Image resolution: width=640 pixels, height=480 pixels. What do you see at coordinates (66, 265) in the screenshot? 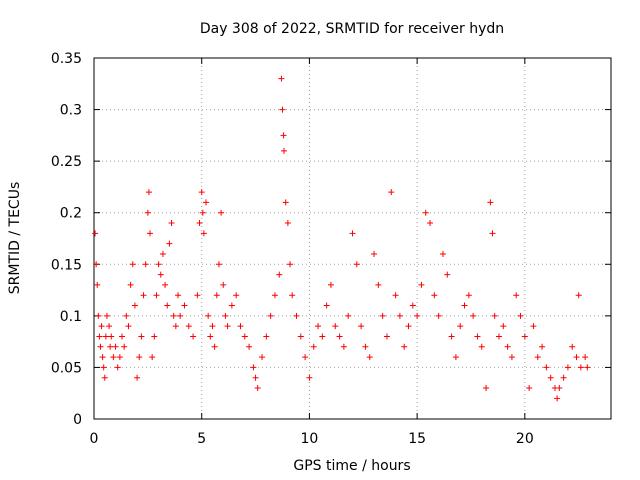
I see `y-tick-label: 0.15` at bounding box center [66, 265].